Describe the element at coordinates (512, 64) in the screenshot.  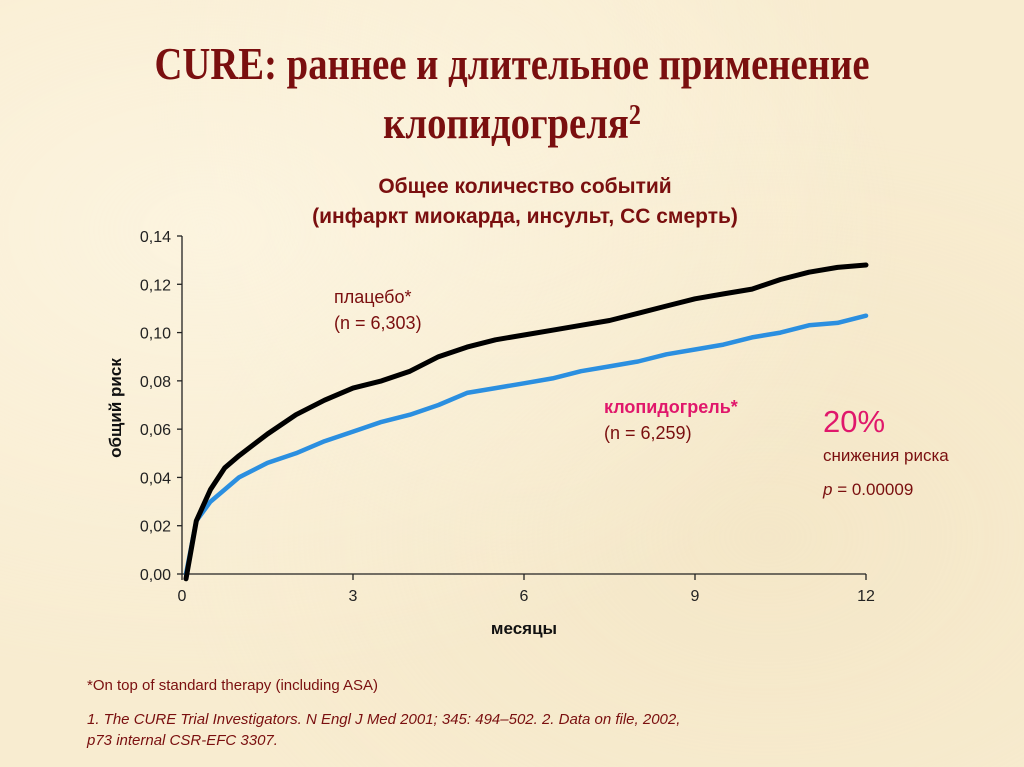
I see `title-line-1: CURE: раннее и длительное применение` at that location.